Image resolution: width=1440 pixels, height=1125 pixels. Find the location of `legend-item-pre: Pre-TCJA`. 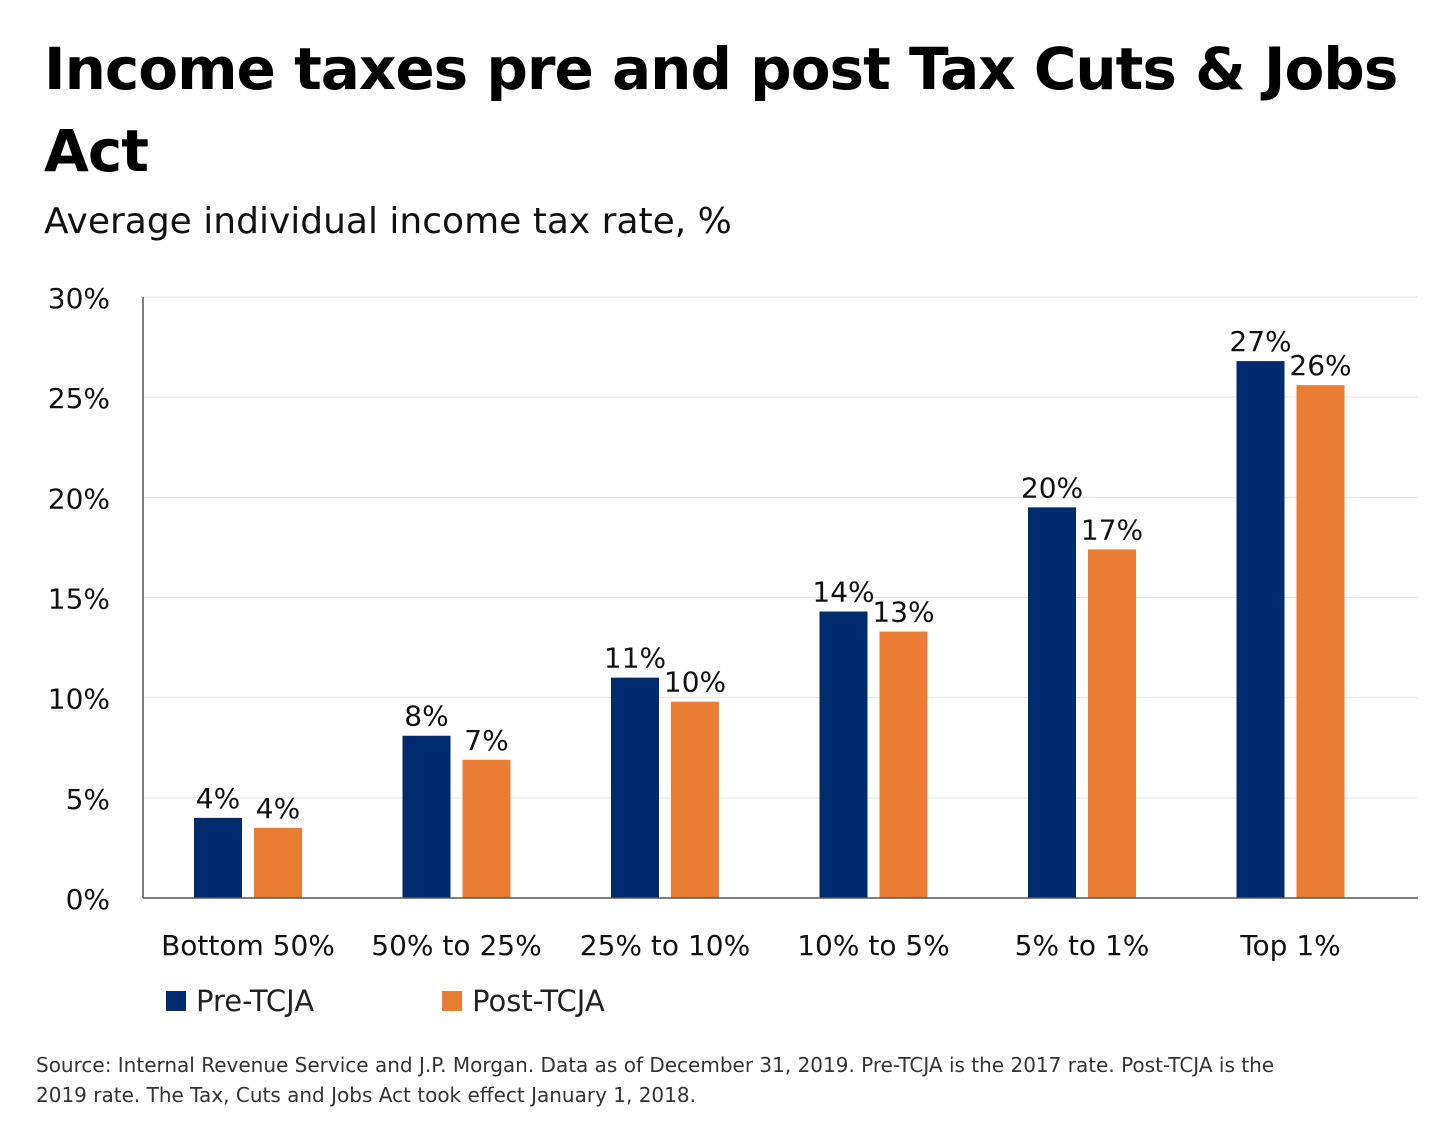

legend-item-pre: Pre-TCJA is located at coordinates (240, 1001).